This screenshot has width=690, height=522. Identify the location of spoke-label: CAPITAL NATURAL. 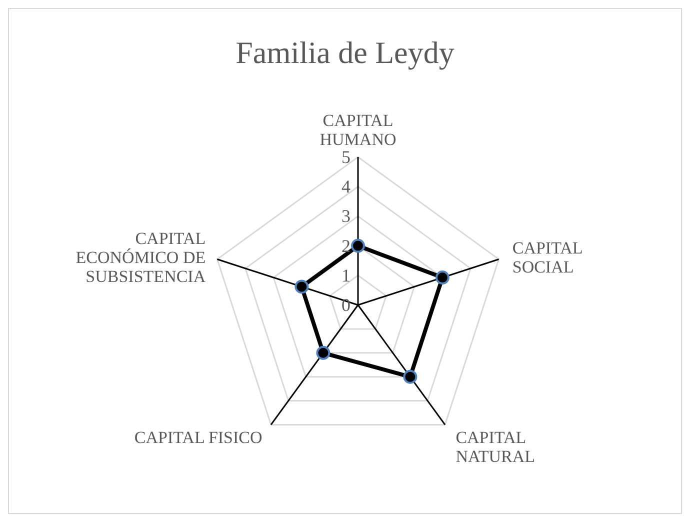
(496, 447).